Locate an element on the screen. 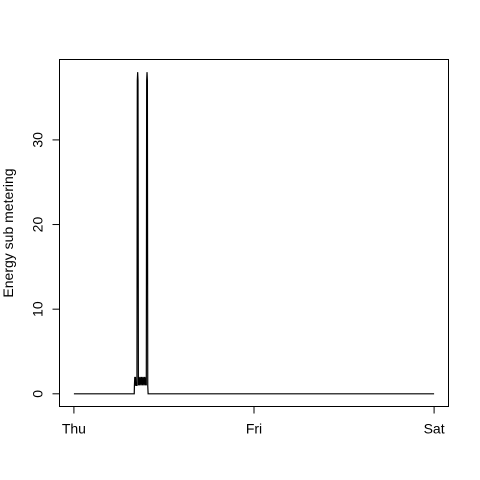  x-axis: Thu Fri Sat is located at coordinates (253, 421).